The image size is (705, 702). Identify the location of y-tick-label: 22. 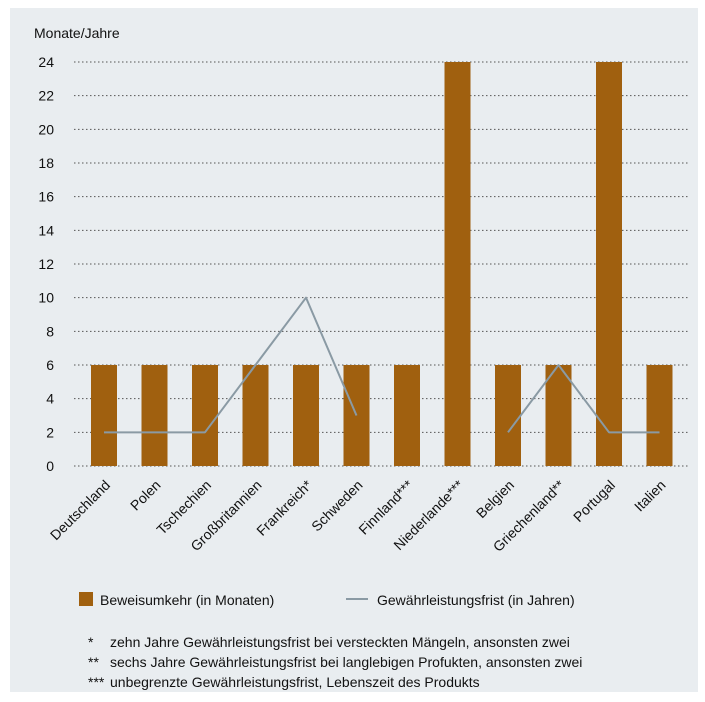
(46, 96).